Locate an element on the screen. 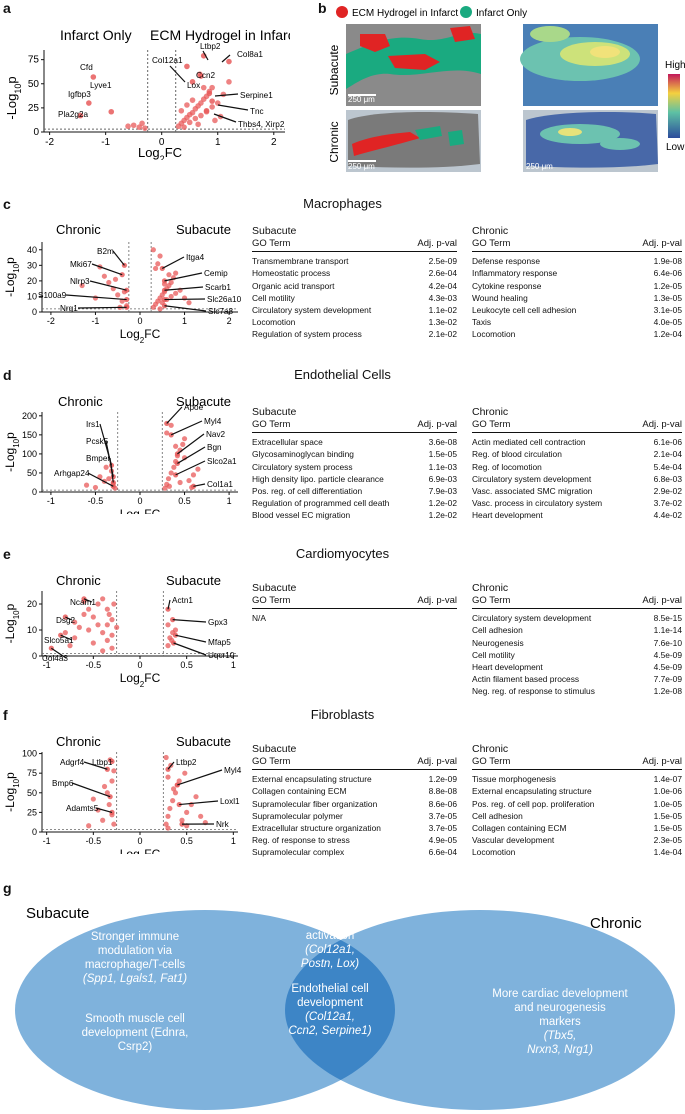  y-tick-label: 20 is located at coordinates (32, 281).